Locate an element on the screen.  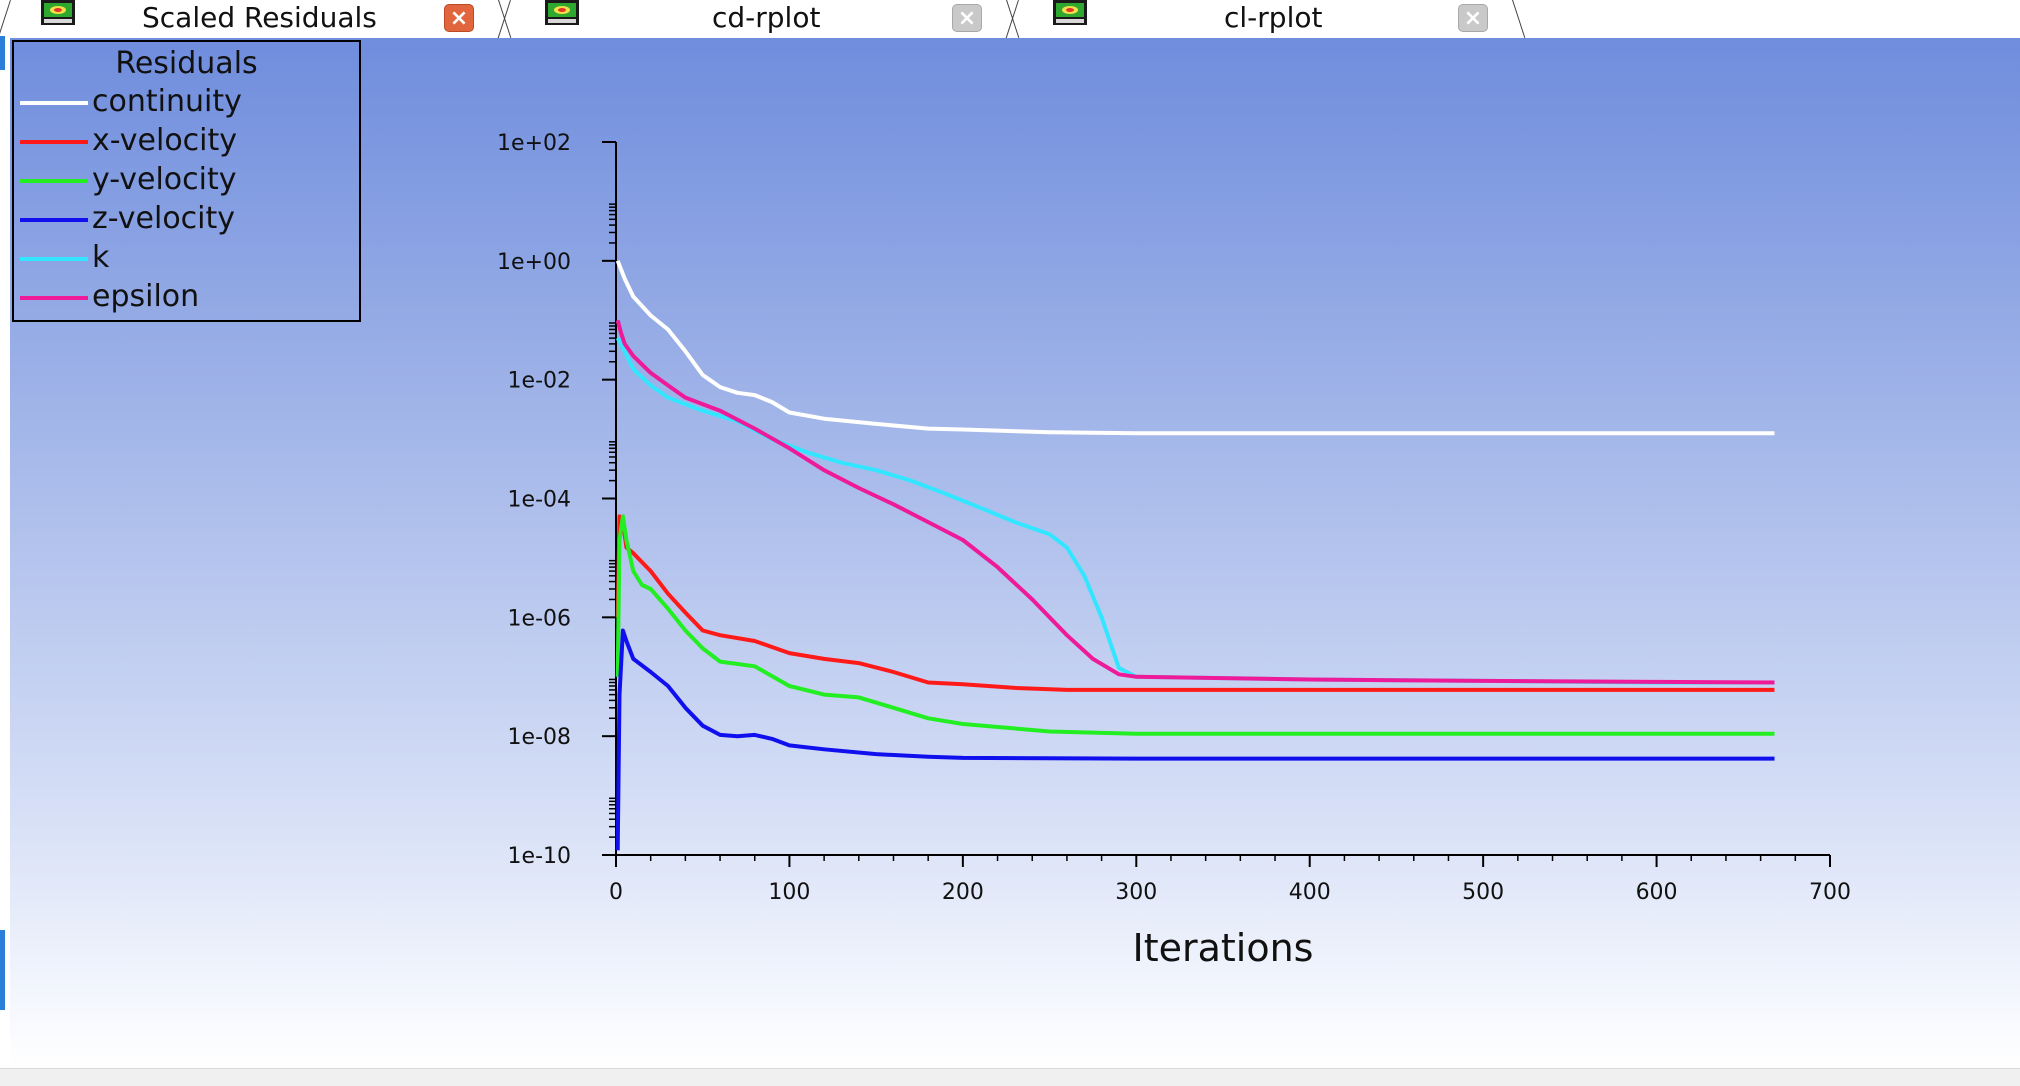
legend-label: k is located at coordinates (101, 257).